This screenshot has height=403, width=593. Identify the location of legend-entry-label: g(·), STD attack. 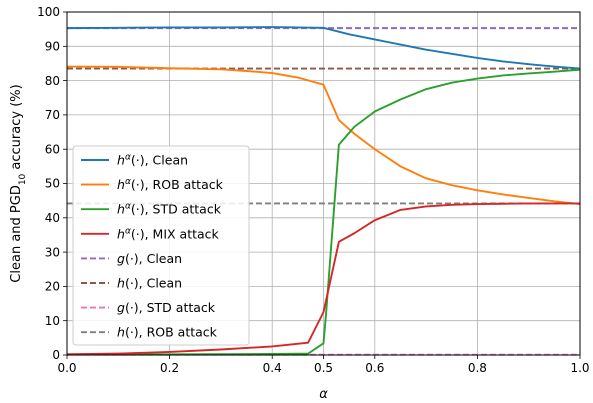
(166, 307).